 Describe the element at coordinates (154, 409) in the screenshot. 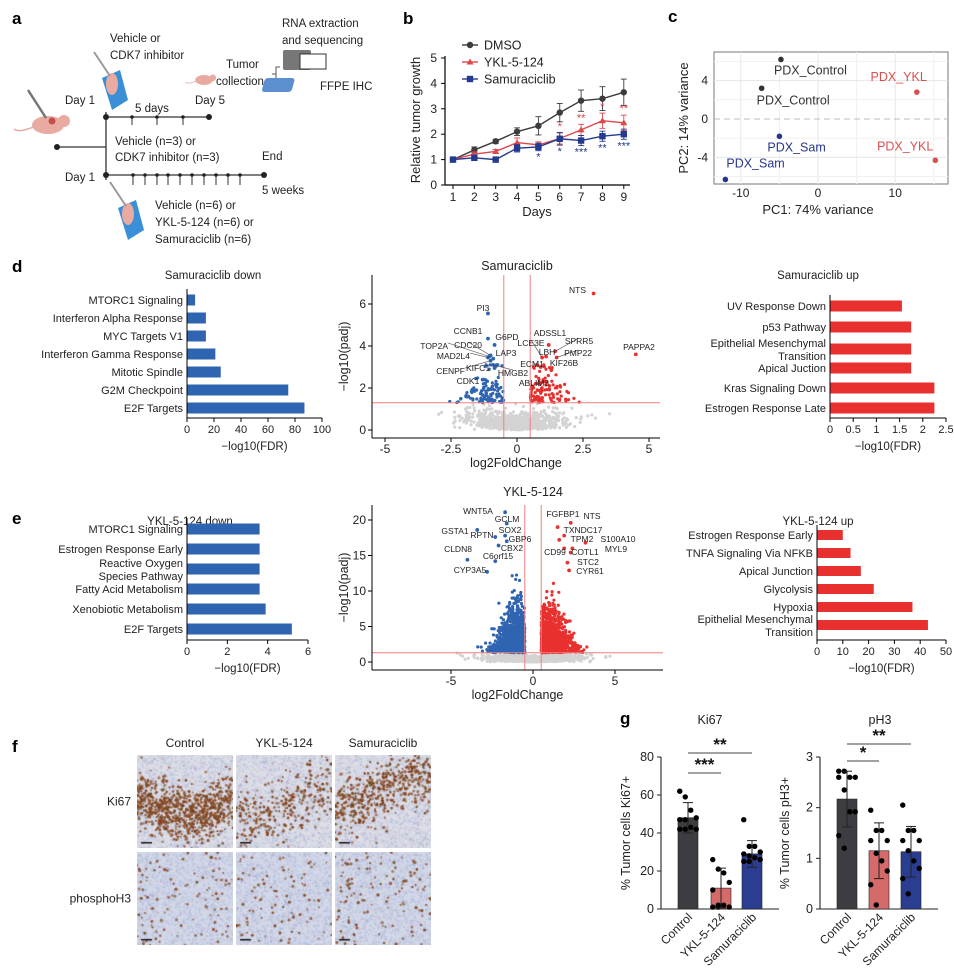

I see `category-label: E2F Targets` at that location.